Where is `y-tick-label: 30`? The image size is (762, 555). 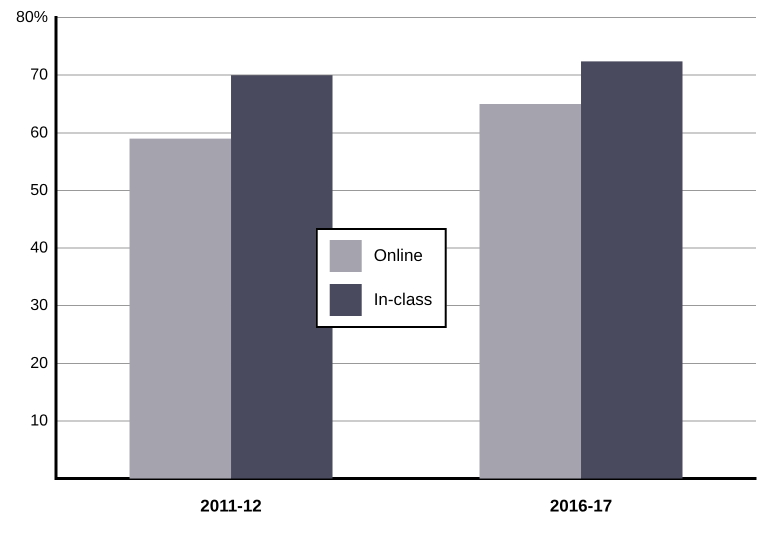 y-tick-label: 30 is located at coordinates (39, 305).